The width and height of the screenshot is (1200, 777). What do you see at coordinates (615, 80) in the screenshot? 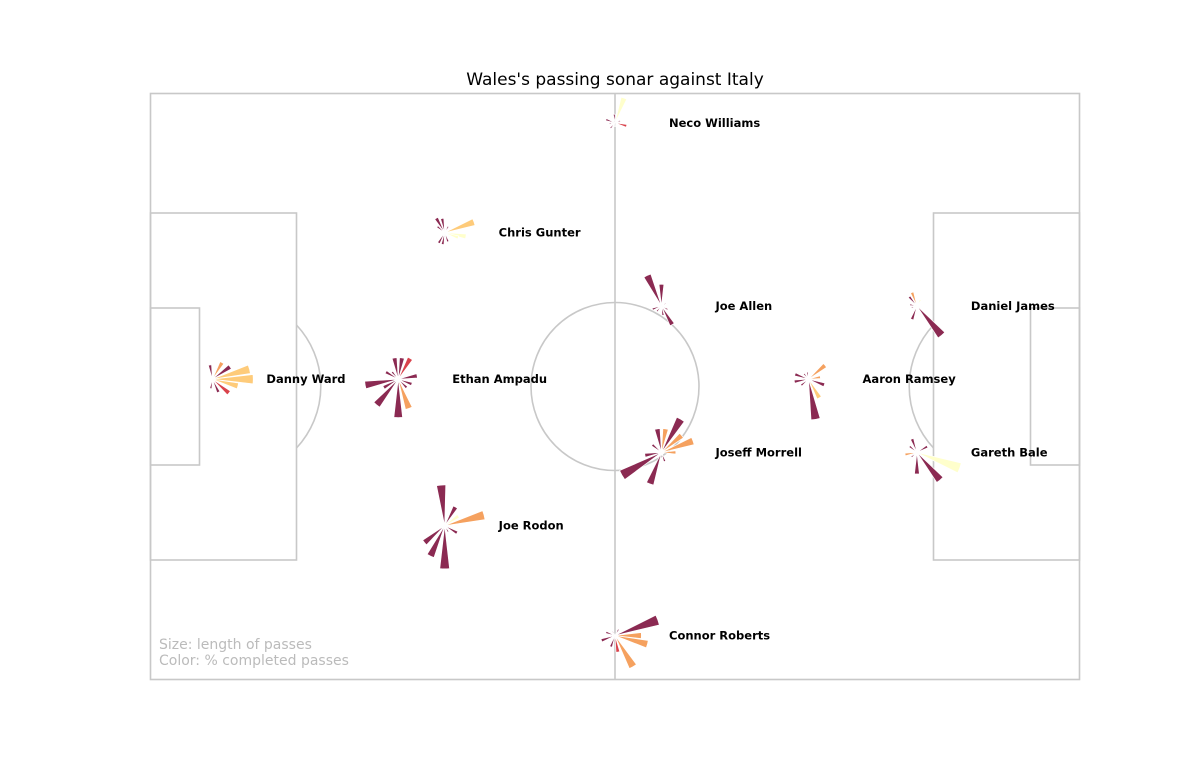
I see `chart-title: Wales's passing sonar against Italy` at bounding box center [615, 80].